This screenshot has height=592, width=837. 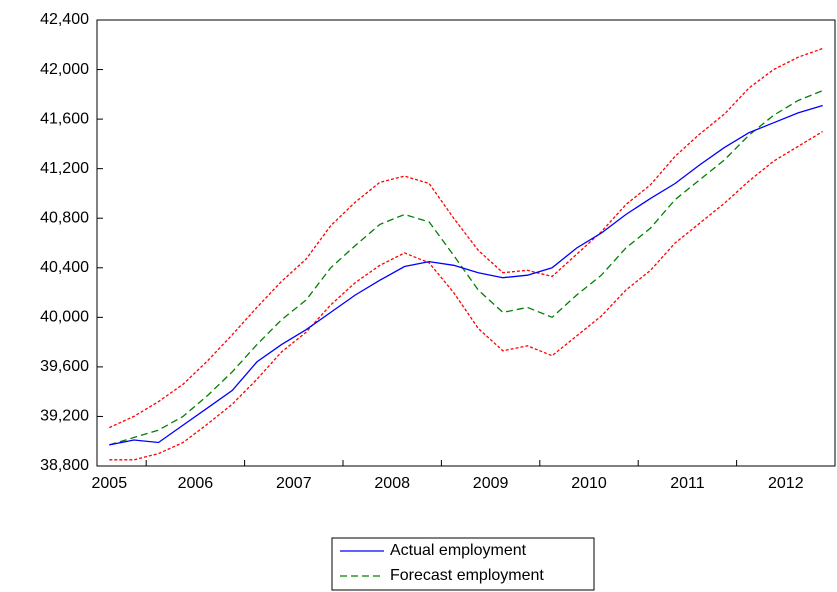 I want to click on x-tick-label: 2007, so click(x=294, y=483).